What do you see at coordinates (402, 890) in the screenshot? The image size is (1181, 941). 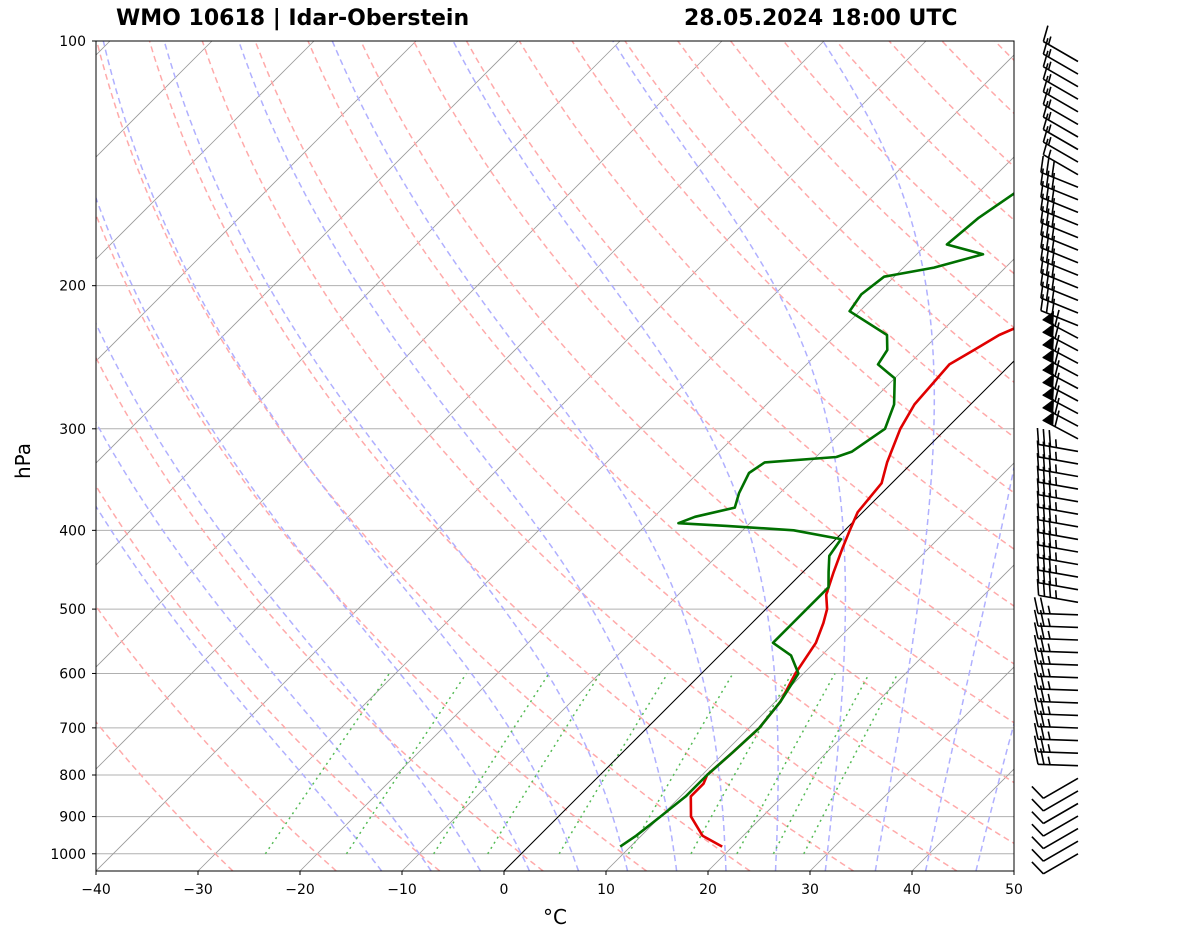 I see `x-tick-label: −10` at bounding box center [402, 890].